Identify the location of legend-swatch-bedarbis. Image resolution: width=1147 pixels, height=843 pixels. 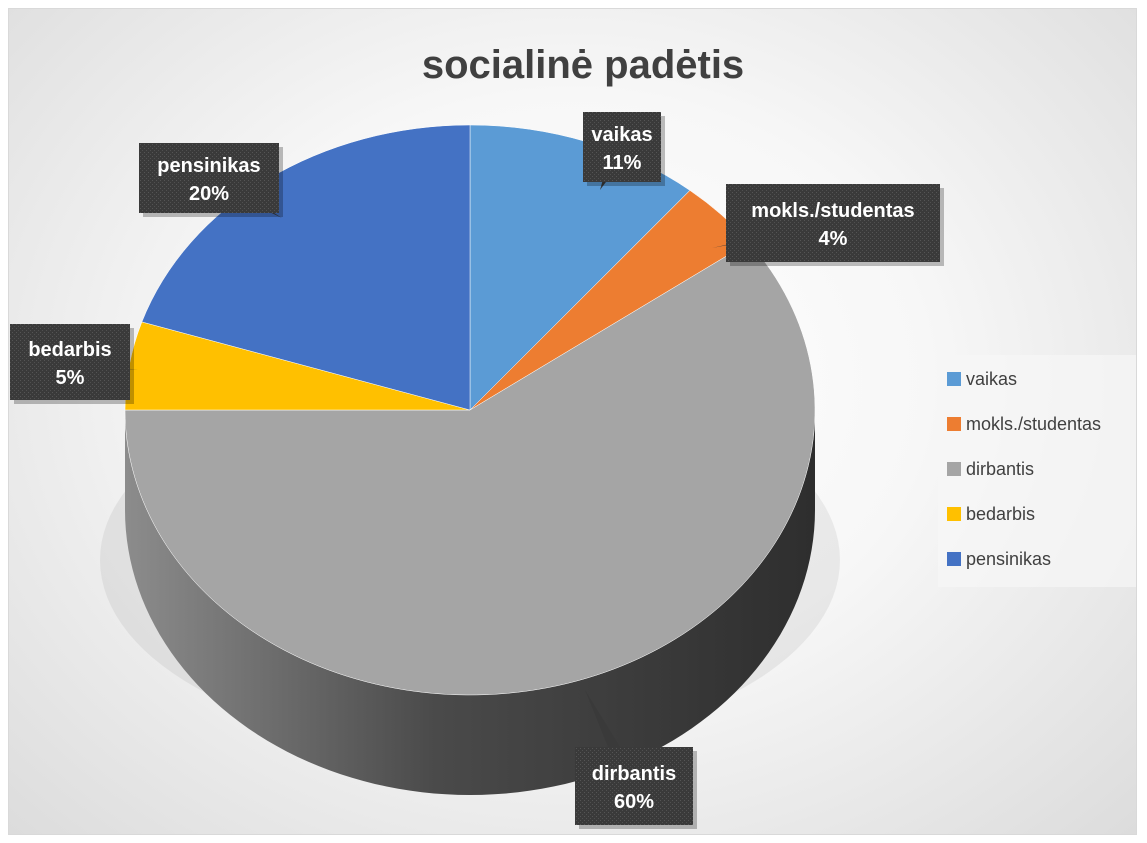
(954, 514).